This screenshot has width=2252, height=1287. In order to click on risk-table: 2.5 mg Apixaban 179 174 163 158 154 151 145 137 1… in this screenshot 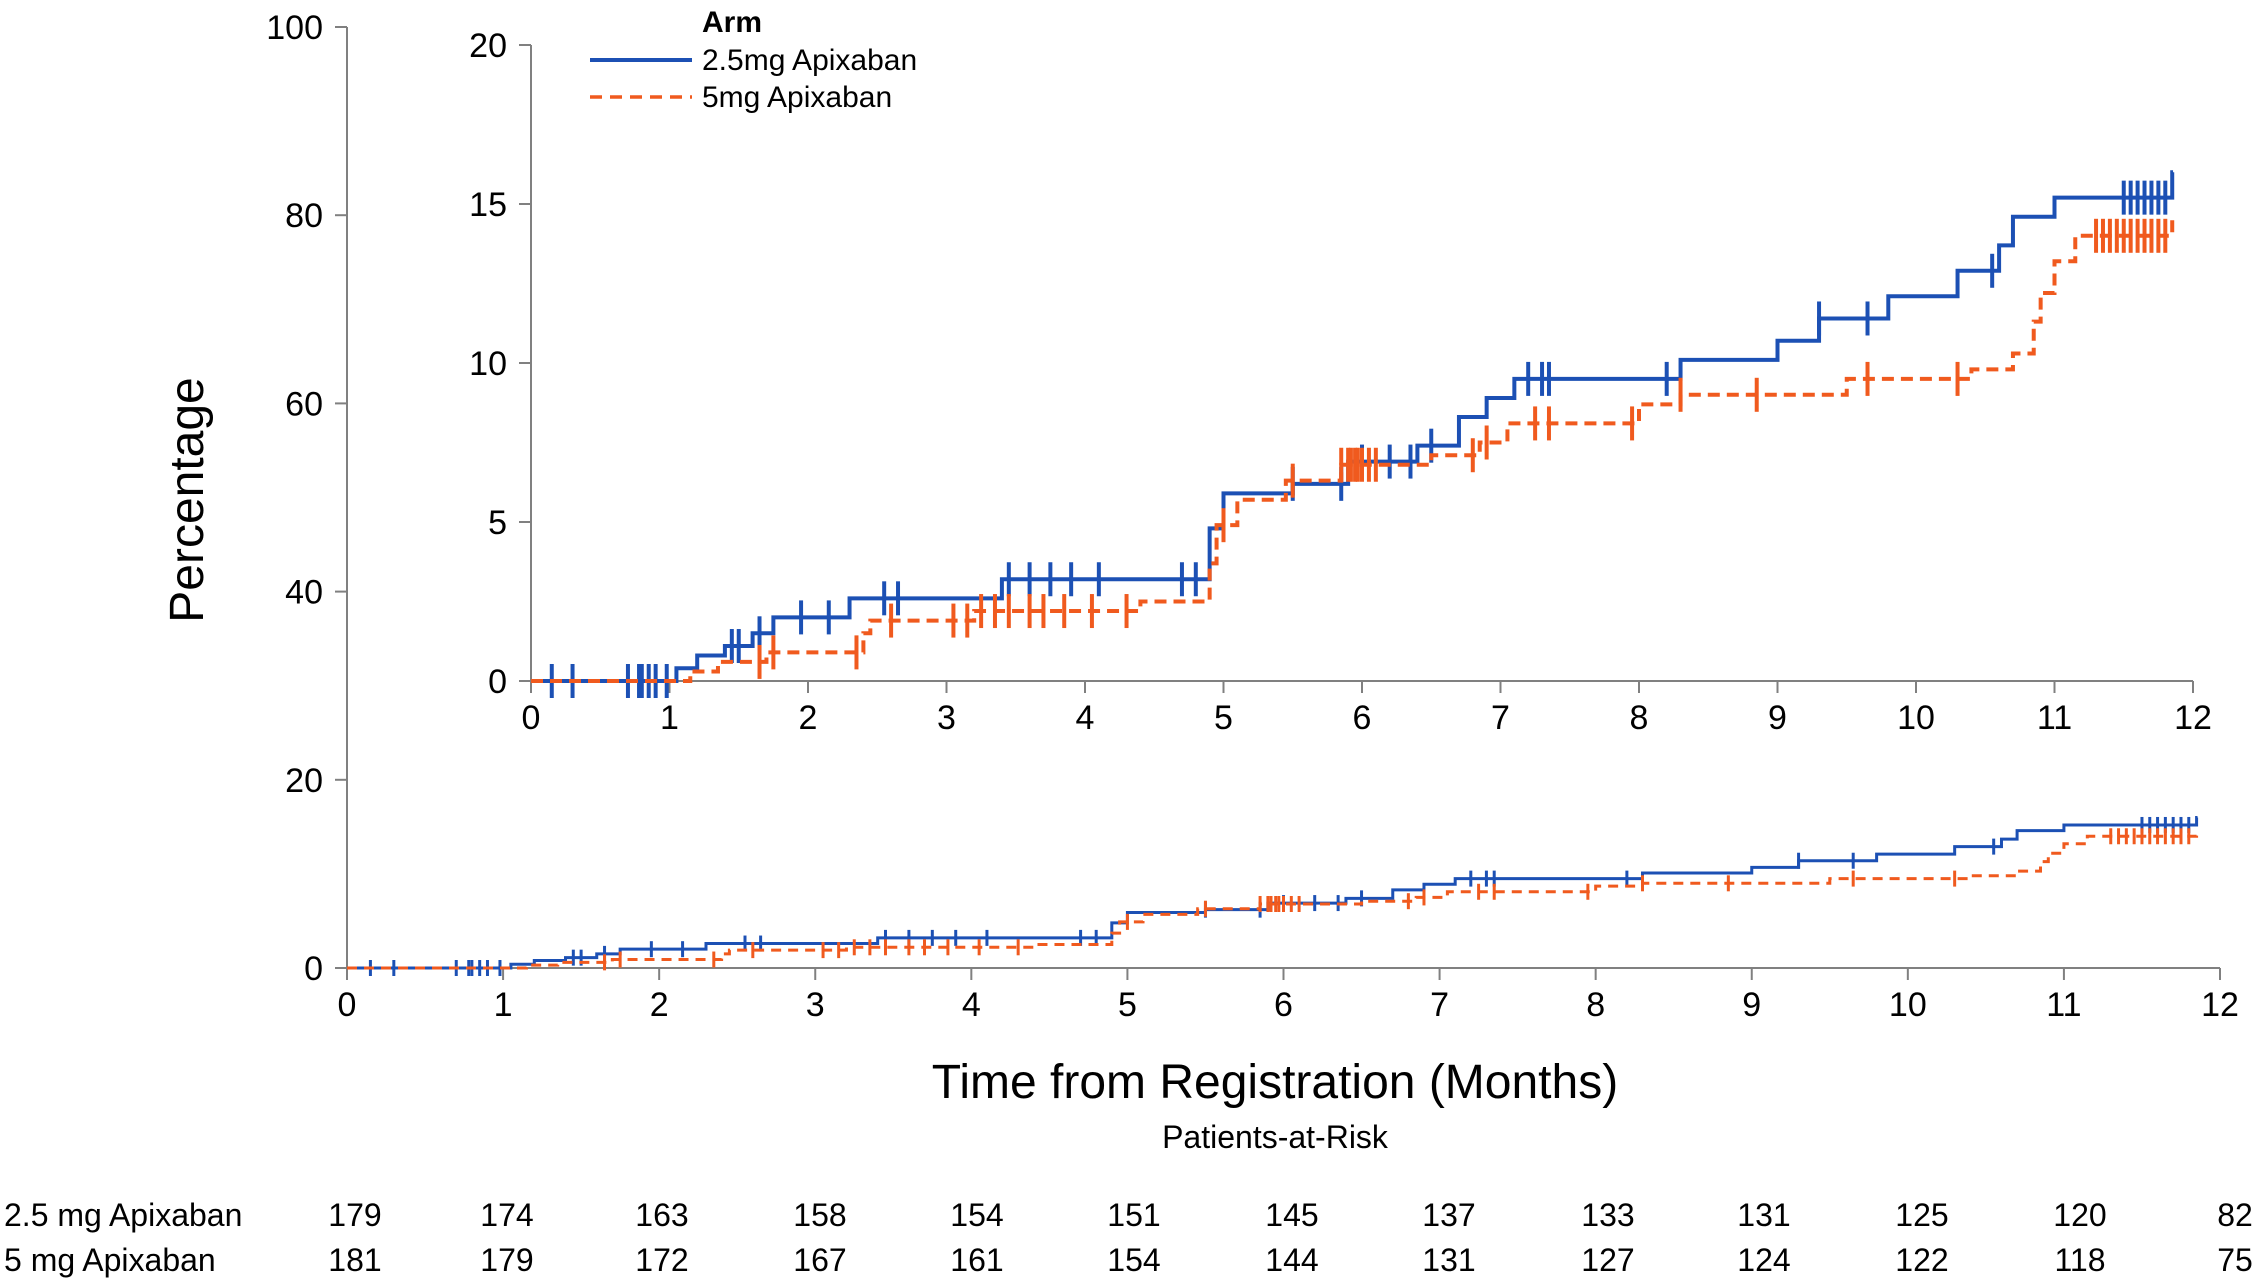, I will do `click(1128, 1237)`.